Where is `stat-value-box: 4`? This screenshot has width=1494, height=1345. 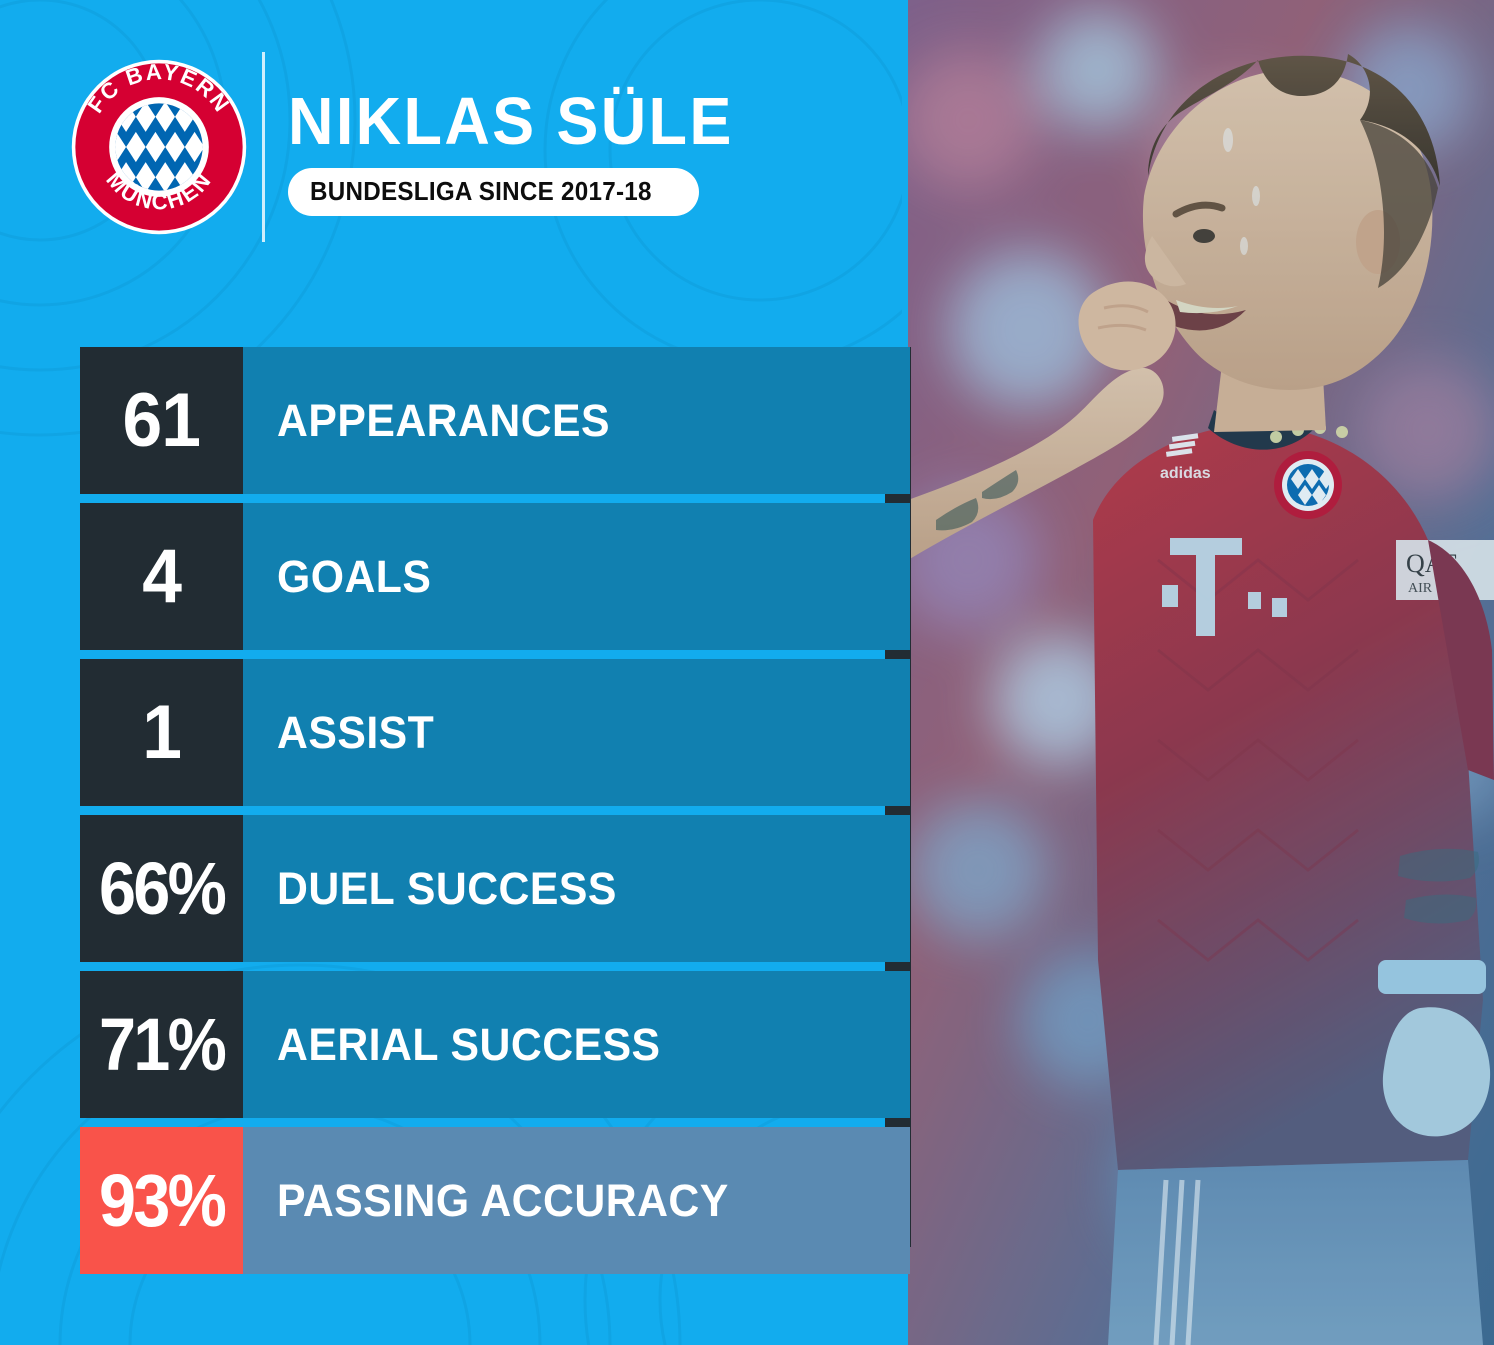 stat-value-box: 4 is located at coordinates (161, 576).